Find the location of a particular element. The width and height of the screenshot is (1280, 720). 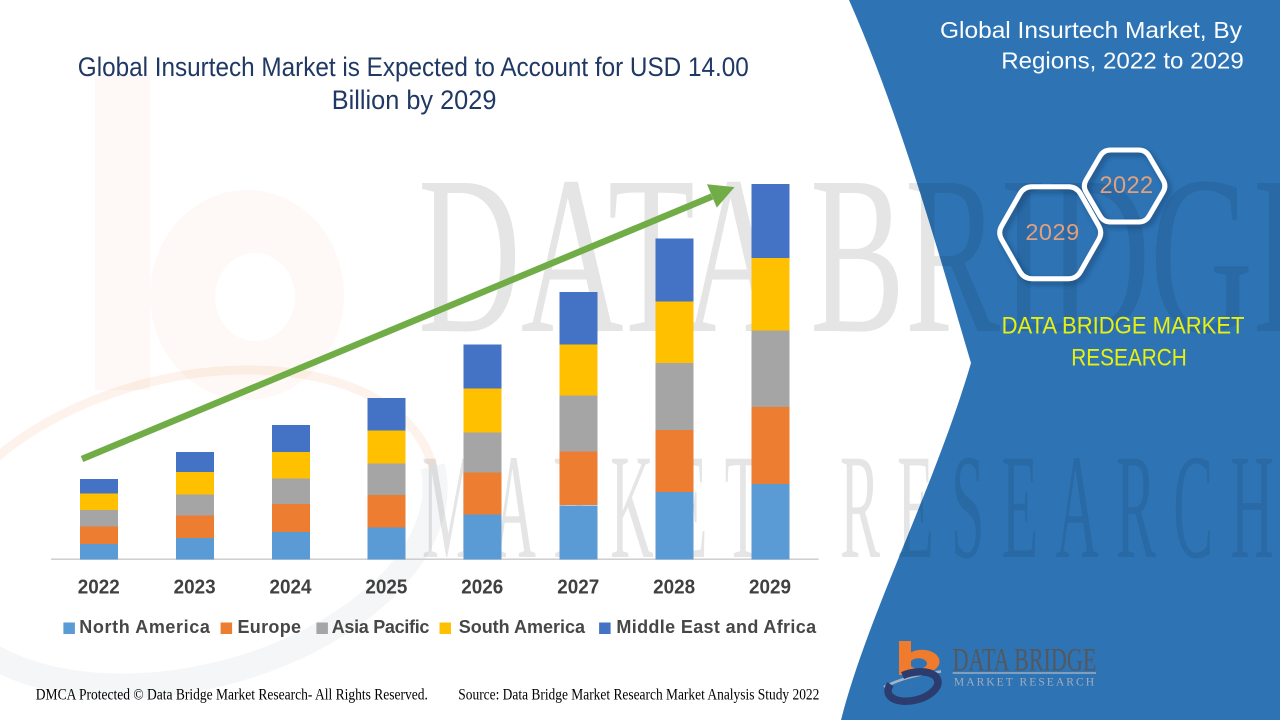

svg-text: 2026 is located at coordinates (482, 587).